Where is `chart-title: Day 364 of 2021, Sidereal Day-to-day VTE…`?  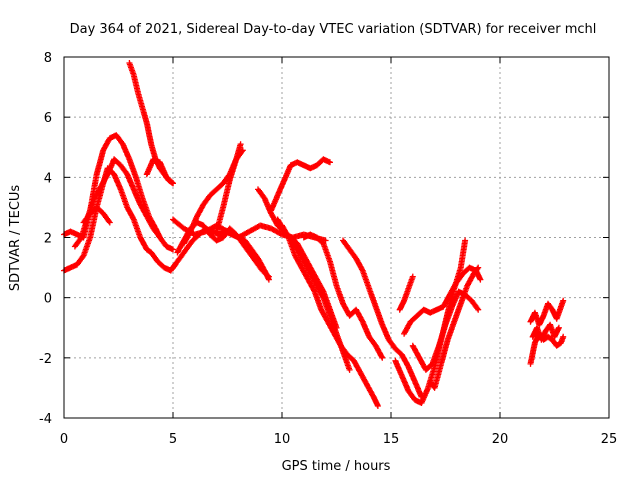
chart-title: Day 364 of 2021, Sidereal Day-to-day VTE… is located at coordinates (333, 29).